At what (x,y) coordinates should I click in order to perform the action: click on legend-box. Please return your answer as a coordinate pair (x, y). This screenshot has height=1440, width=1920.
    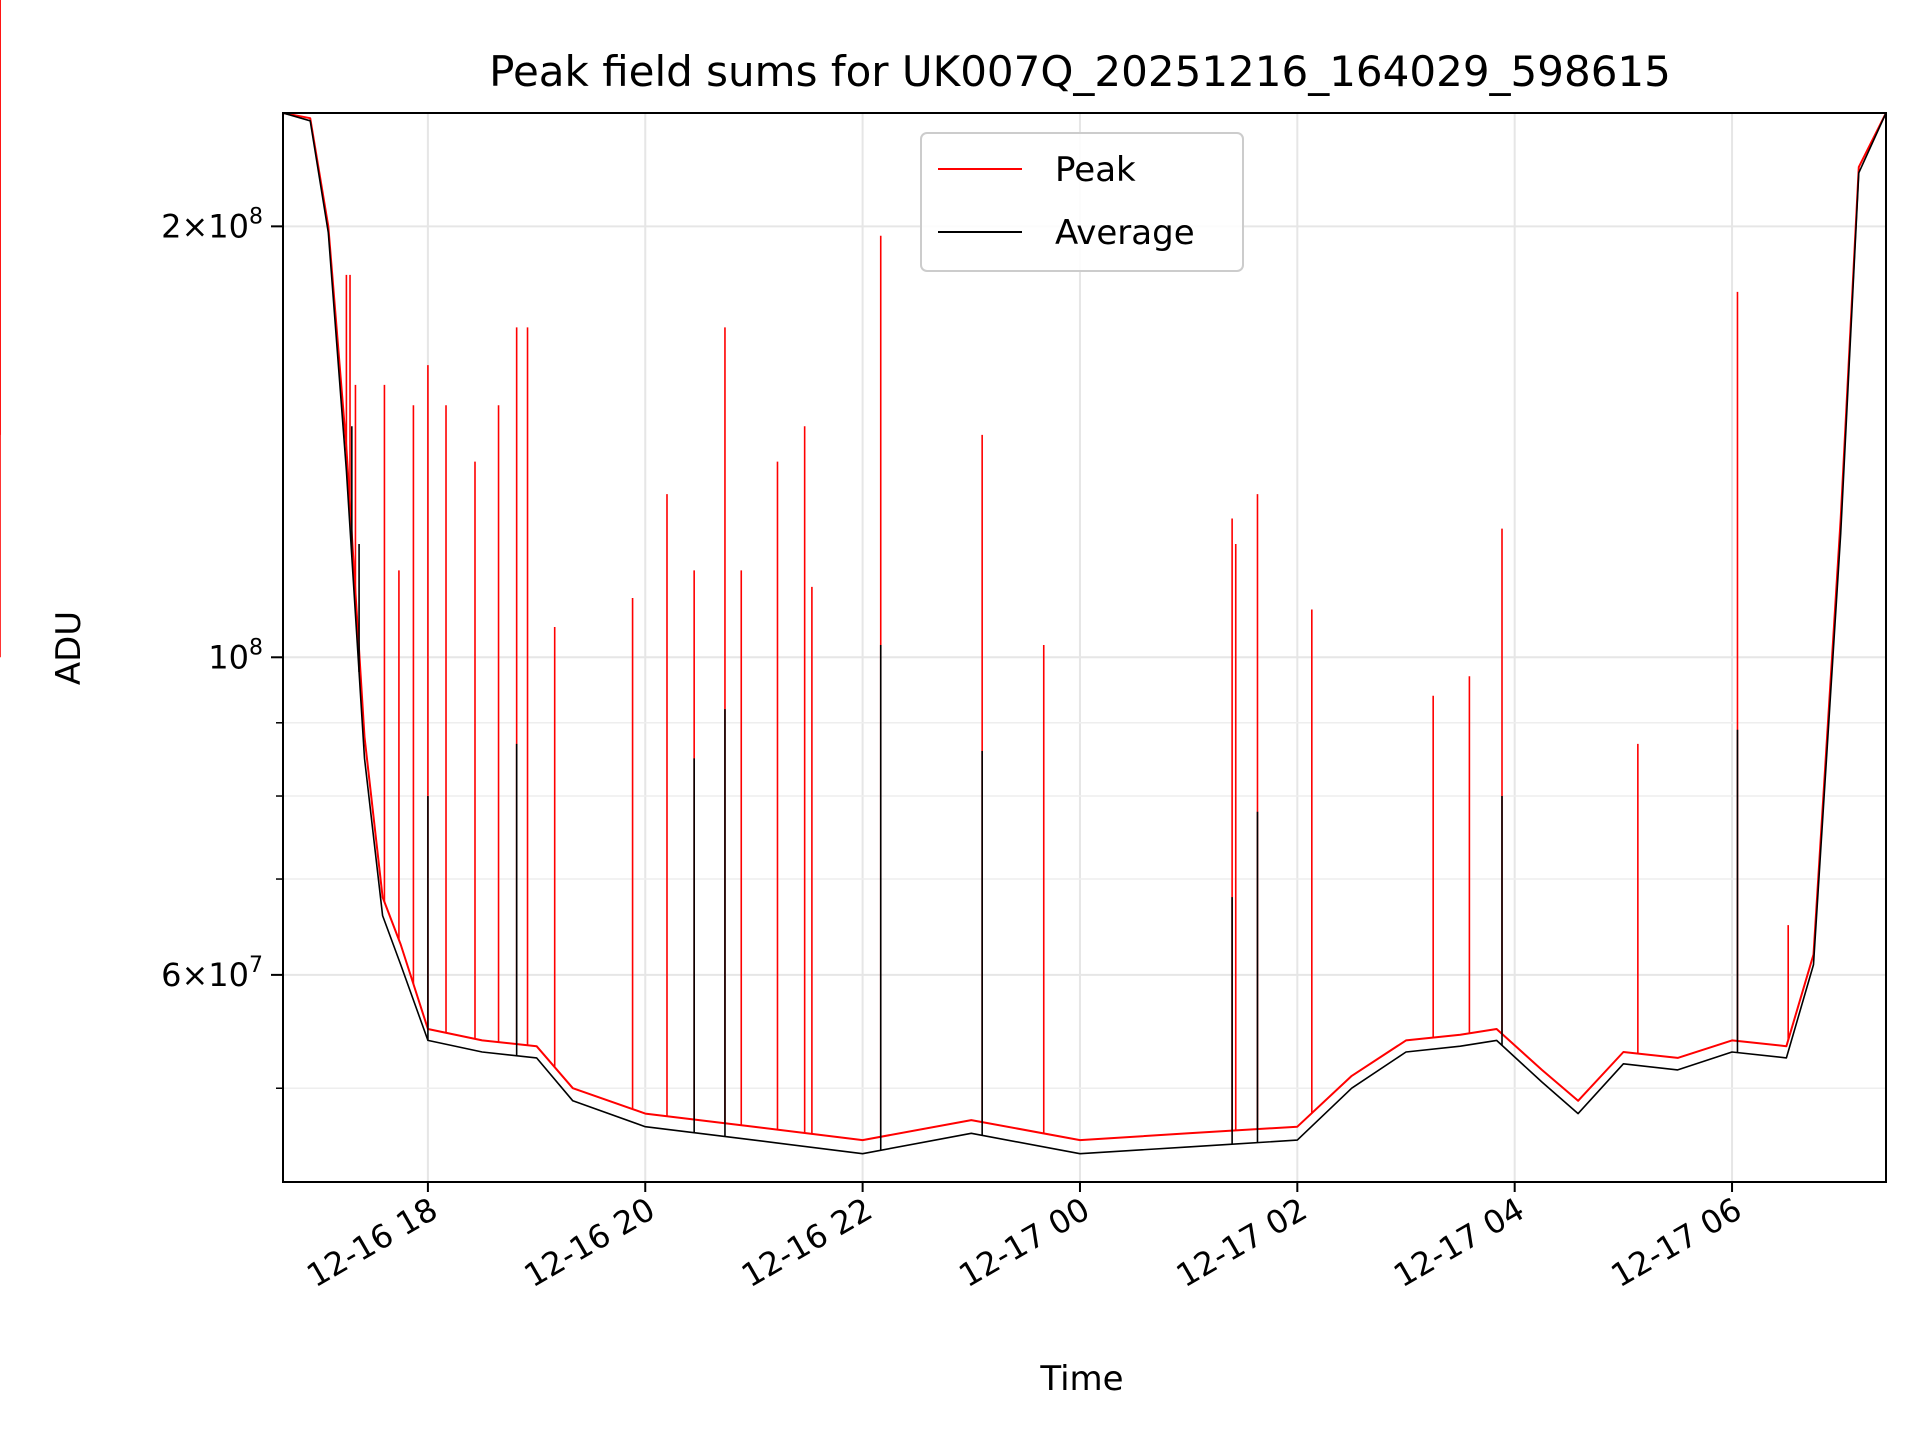
    Looking at the image, I should click on (1082, 202).